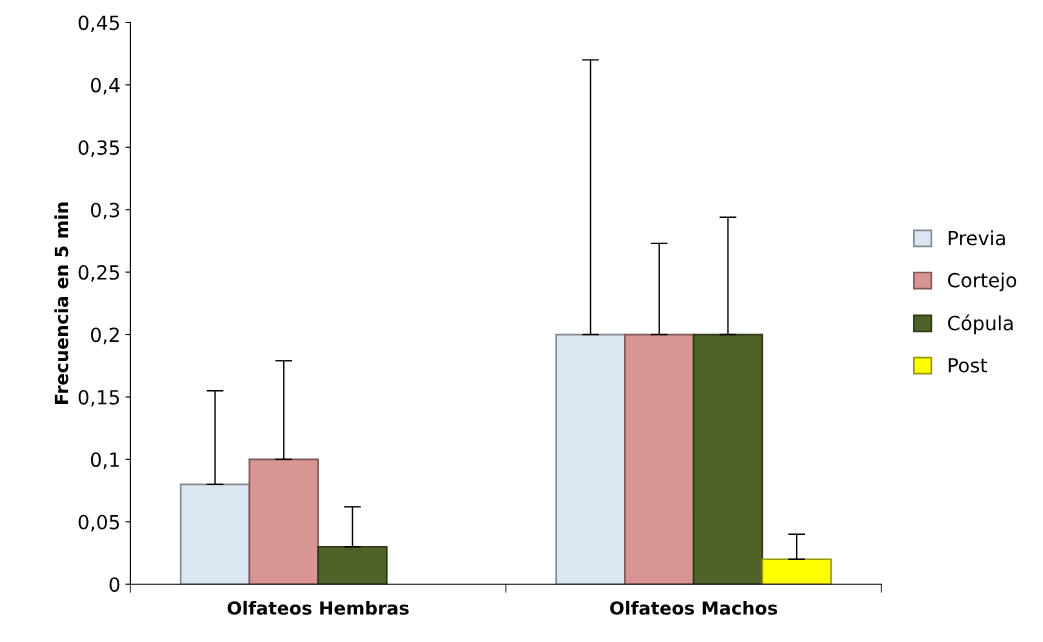 Image resolution: width=1043 pixels, height=642 pixels. What do you see at coordinates (105, 336) in the screenshot?
I see `y-tick-label: 0,2` at bounding box center [105, 336].